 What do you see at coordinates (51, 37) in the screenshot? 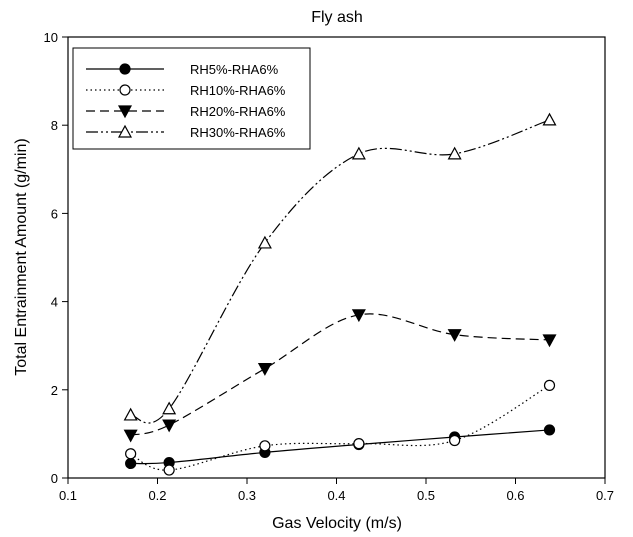
I see `y-tick-label: 10` at bounding box center [51, 37].